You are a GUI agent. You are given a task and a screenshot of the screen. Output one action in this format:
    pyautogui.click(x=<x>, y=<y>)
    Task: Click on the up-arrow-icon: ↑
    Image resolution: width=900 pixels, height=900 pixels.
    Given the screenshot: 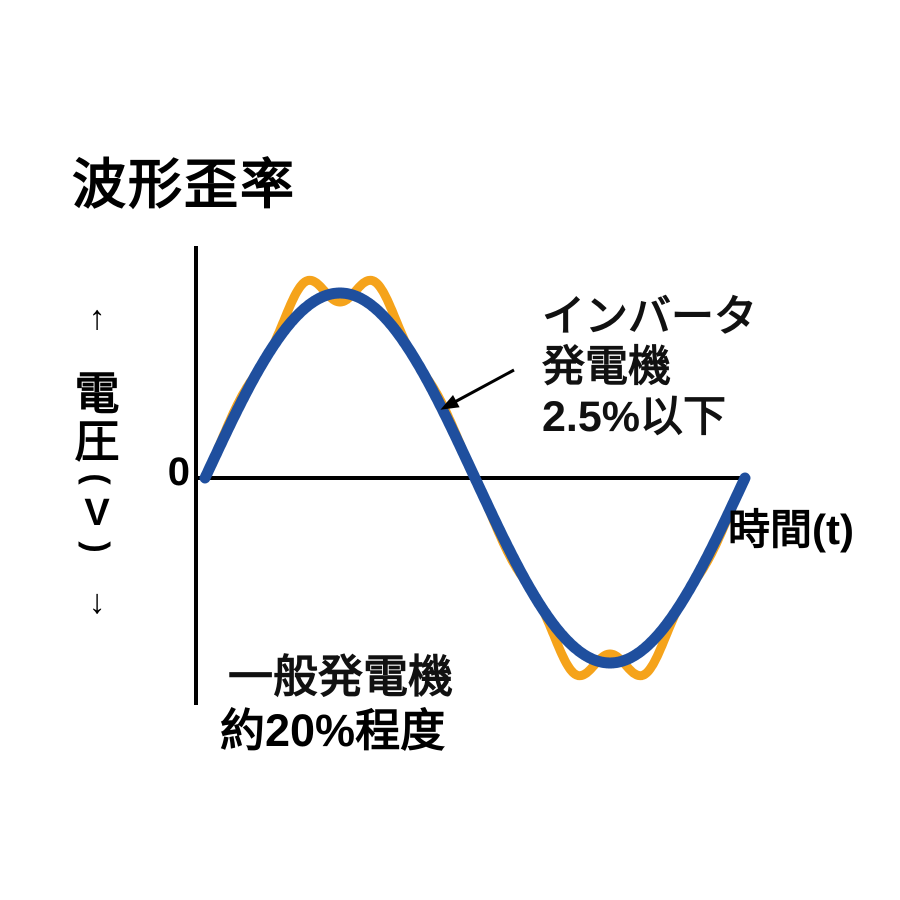 What is the action you would take?
    pyautogui.click(x=97, y=318)
    